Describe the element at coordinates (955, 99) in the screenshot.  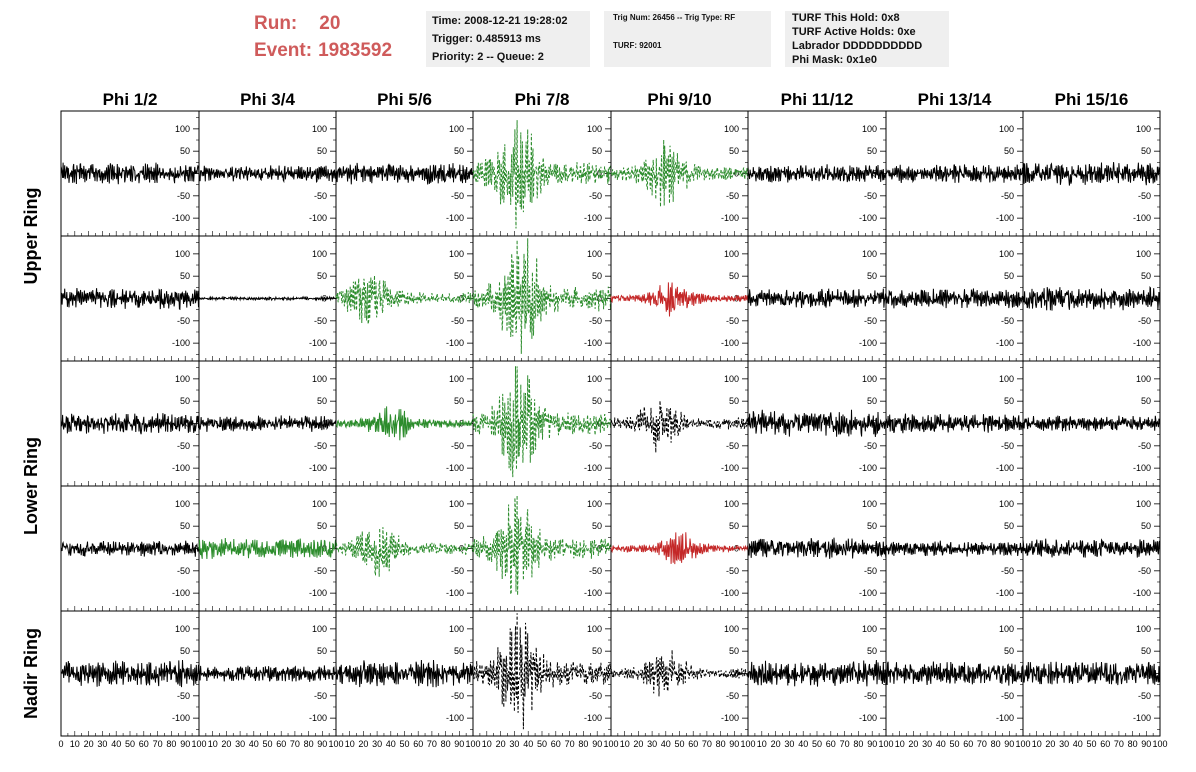
I see `column-header: Phi 13/14` at that location.